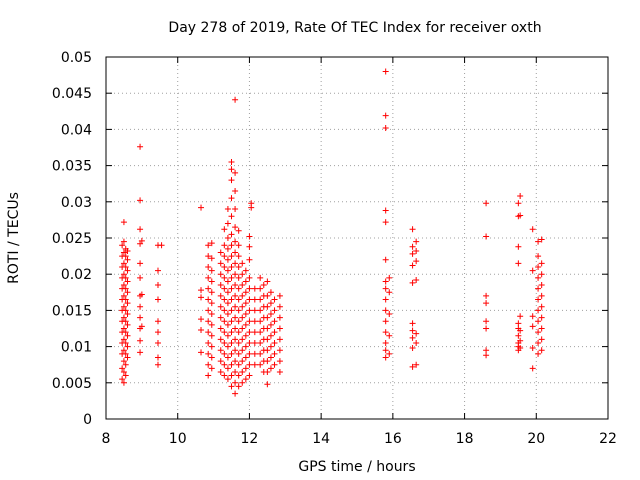  What do you see at coordinates (72, 384) in the screenshot?
I see `y-tick-label: 0.005` at bounding box center [72, 384].